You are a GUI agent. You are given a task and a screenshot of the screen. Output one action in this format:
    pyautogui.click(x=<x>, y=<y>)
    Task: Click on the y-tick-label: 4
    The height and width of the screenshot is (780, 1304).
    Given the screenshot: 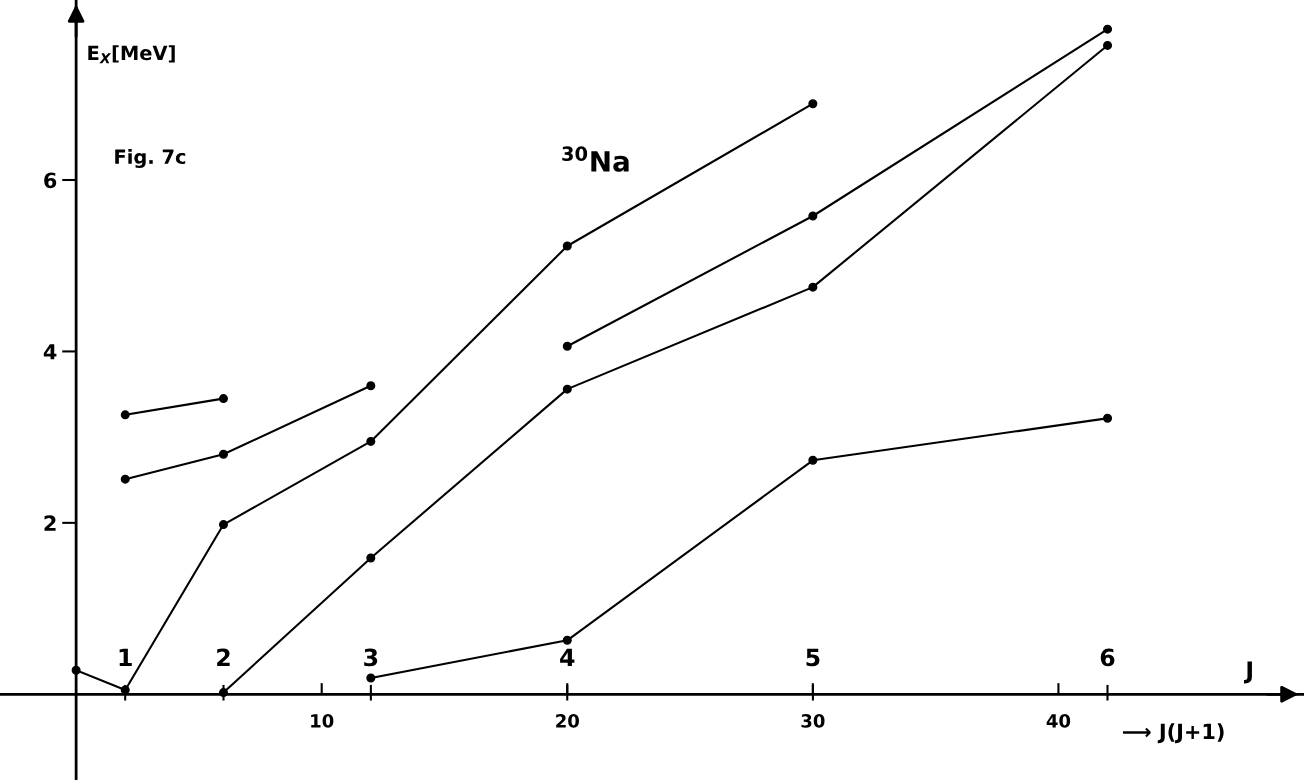 What is the action you would take?
    pyautogui.click(x=50, y=352)
    